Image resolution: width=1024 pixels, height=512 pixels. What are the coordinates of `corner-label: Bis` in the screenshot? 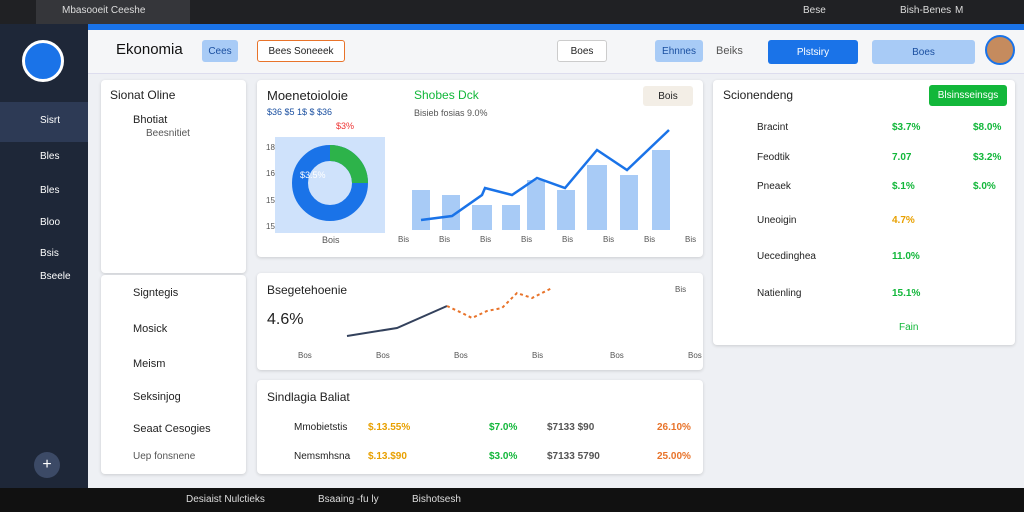 It's located at (681, 289).